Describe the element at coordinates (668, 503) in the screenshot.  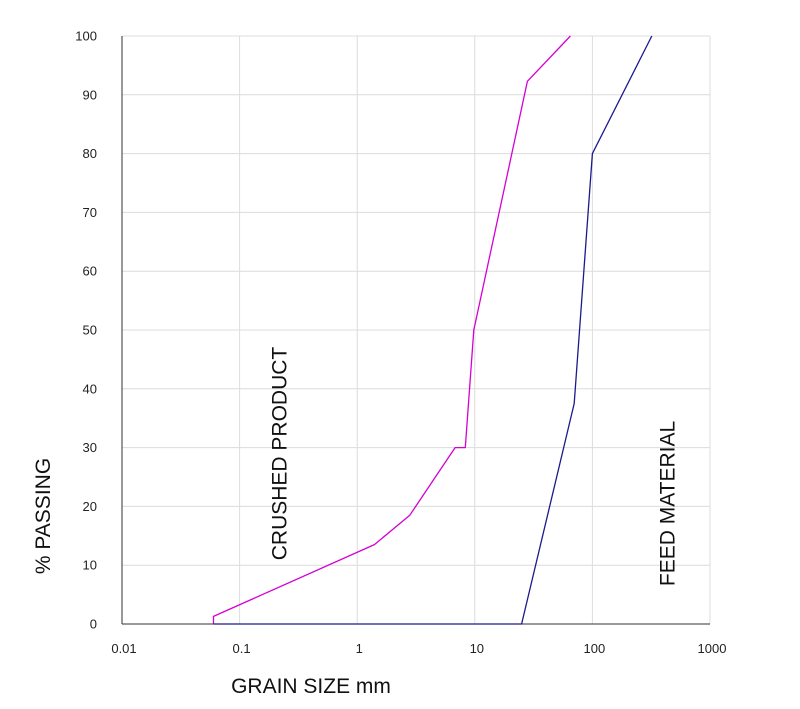
I see `chart-annotation: FEED MATERIAL` at that location.